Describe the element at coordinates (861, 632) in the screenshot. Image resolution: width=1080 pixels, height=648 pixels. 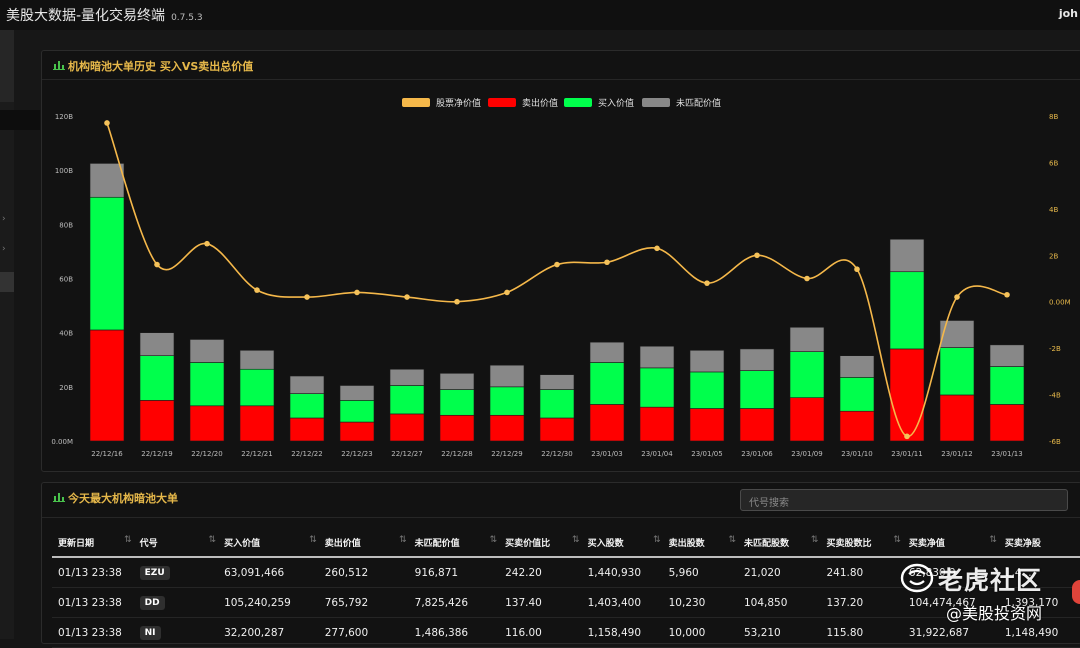
I see `table-cell: 115.80` at that location.